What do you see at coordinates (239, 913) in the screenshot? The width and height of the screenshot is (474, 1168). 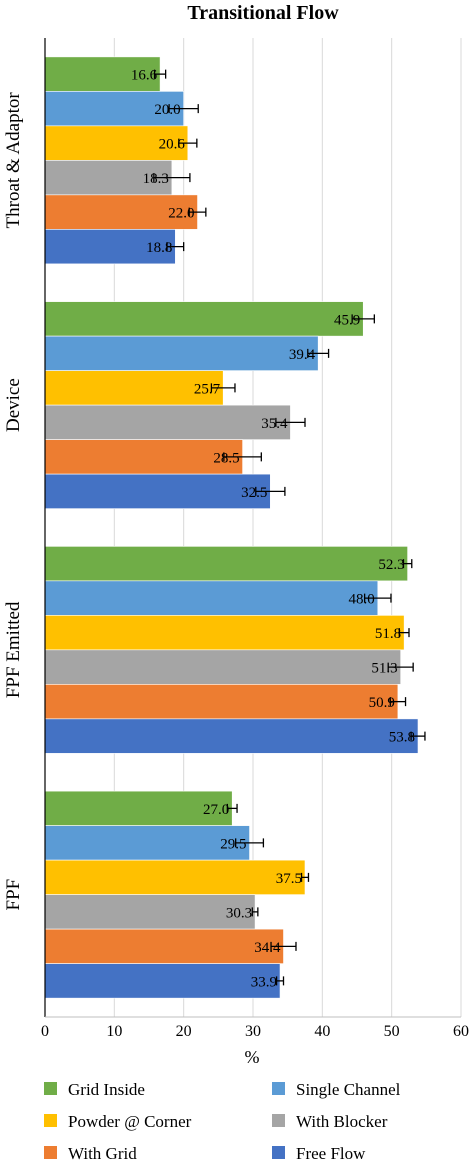 I see `data-label: 30.3` at bounding box center [239, 913].